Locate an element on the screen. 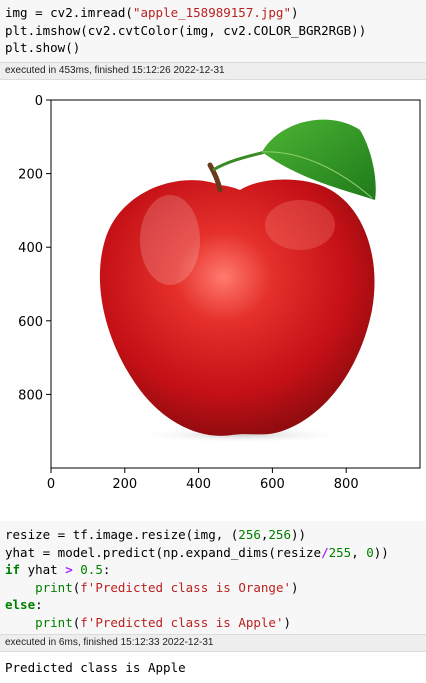 The height and width of the screenshot is (683, 426). code-line: else: is located at coordinates (24, 604).